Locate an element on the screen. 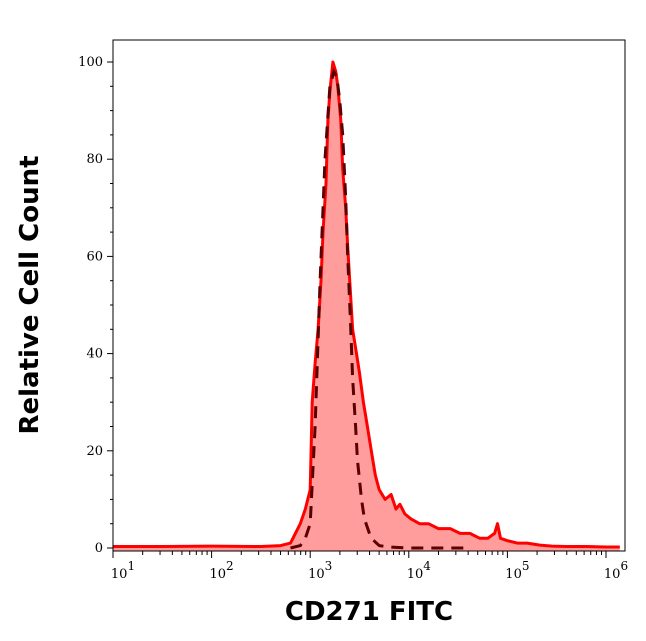 The image size is (646, 641). x-tick-label: 10² is located at coordinates (222, 570).